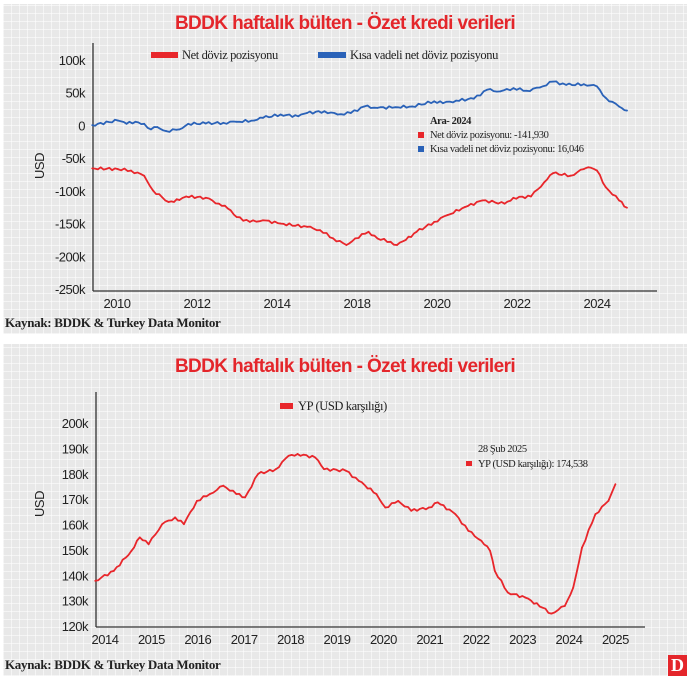 The width and height of the screenshot is (687, 676). Describe the element at coordinates (197, 303) in the screenshot. I see `x-tick-label: 2012` at that location.